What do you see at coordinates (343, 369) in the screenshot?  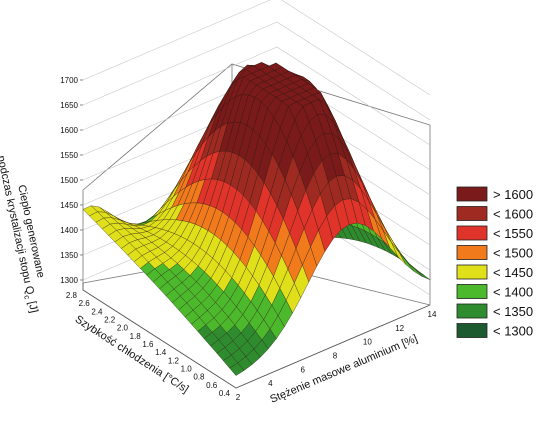 I see `x-axis-label: Stężenie masowe aluminium [%]` at bounding box center [343, 369].